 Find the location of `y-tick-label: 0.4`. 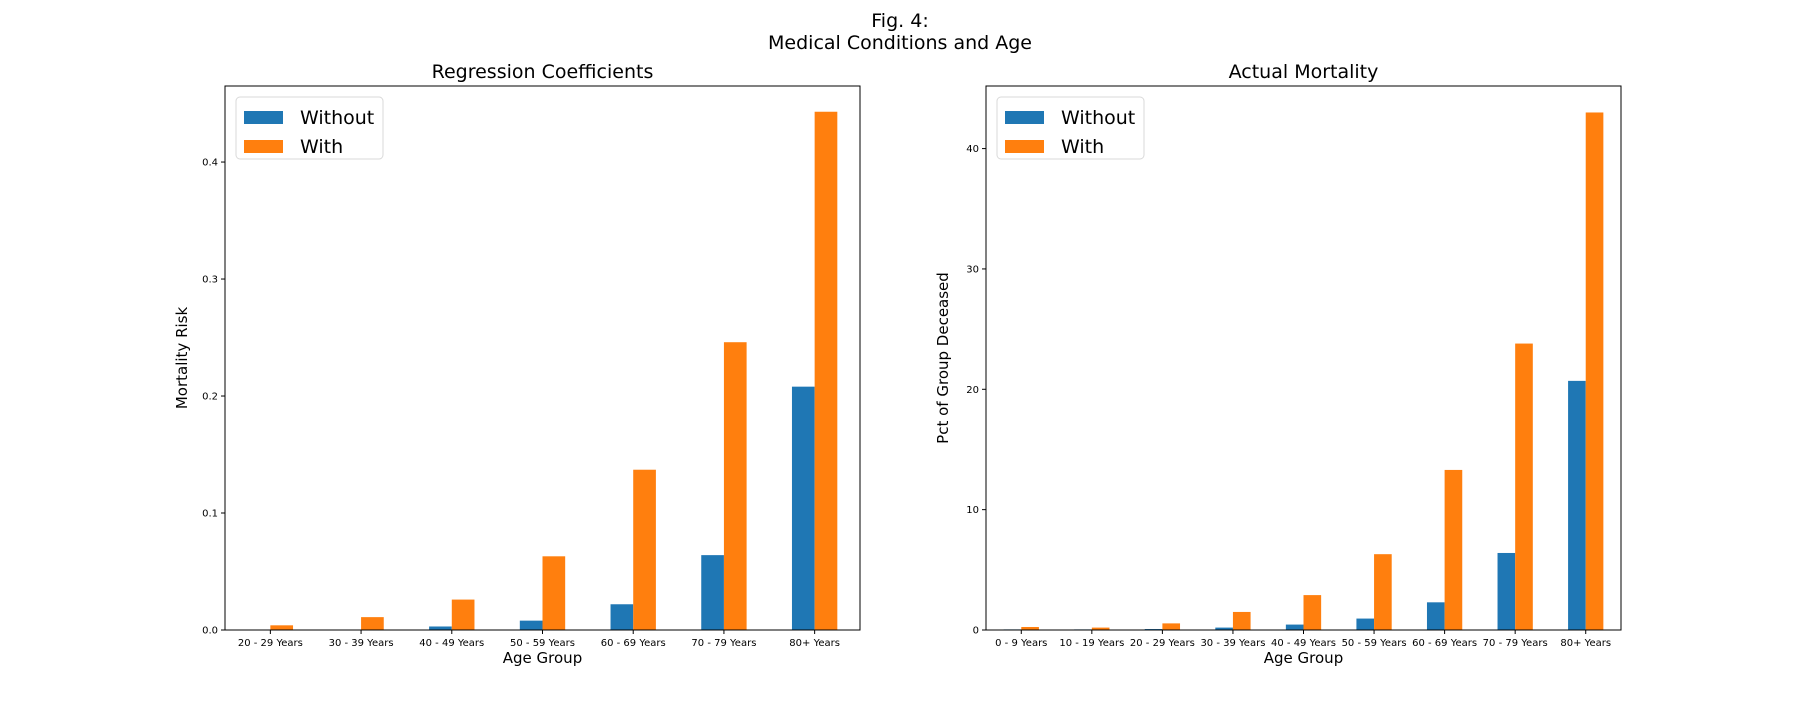

y-tick-label: 0.4 is located at coordinates (210, 163).